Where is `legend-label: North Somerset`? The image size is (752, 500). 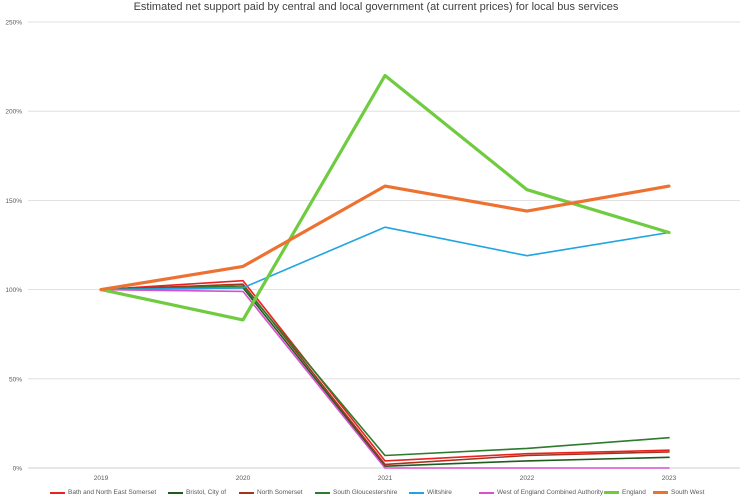 legend-label: North Somerset is located at coordinates (280, 492).